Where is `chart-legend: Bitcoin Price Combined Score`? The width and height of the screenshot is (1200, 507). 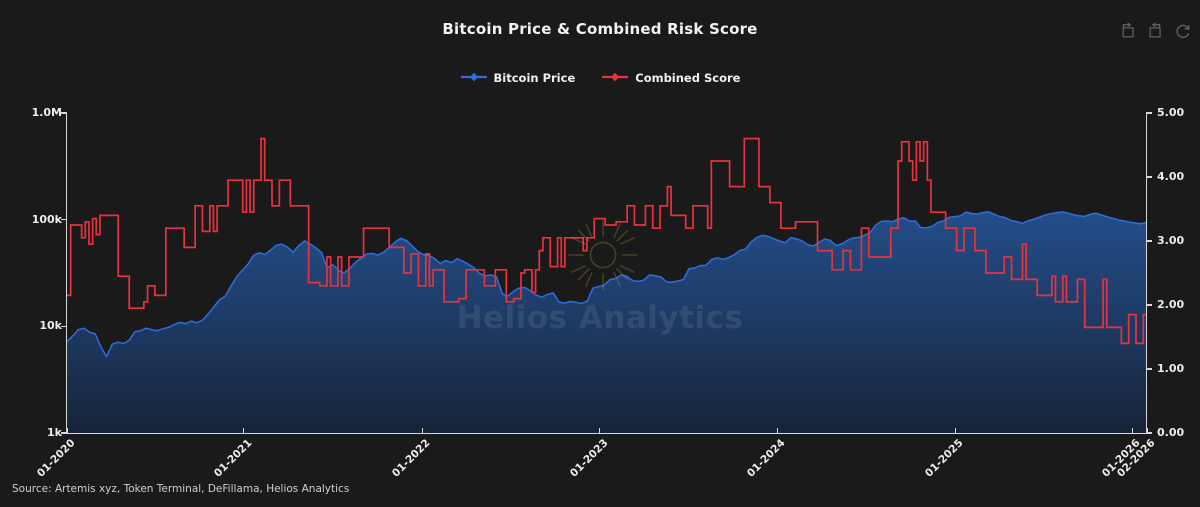
chart-legend: Bitcoin Price Combined Score is located at coordinates (600, 77).